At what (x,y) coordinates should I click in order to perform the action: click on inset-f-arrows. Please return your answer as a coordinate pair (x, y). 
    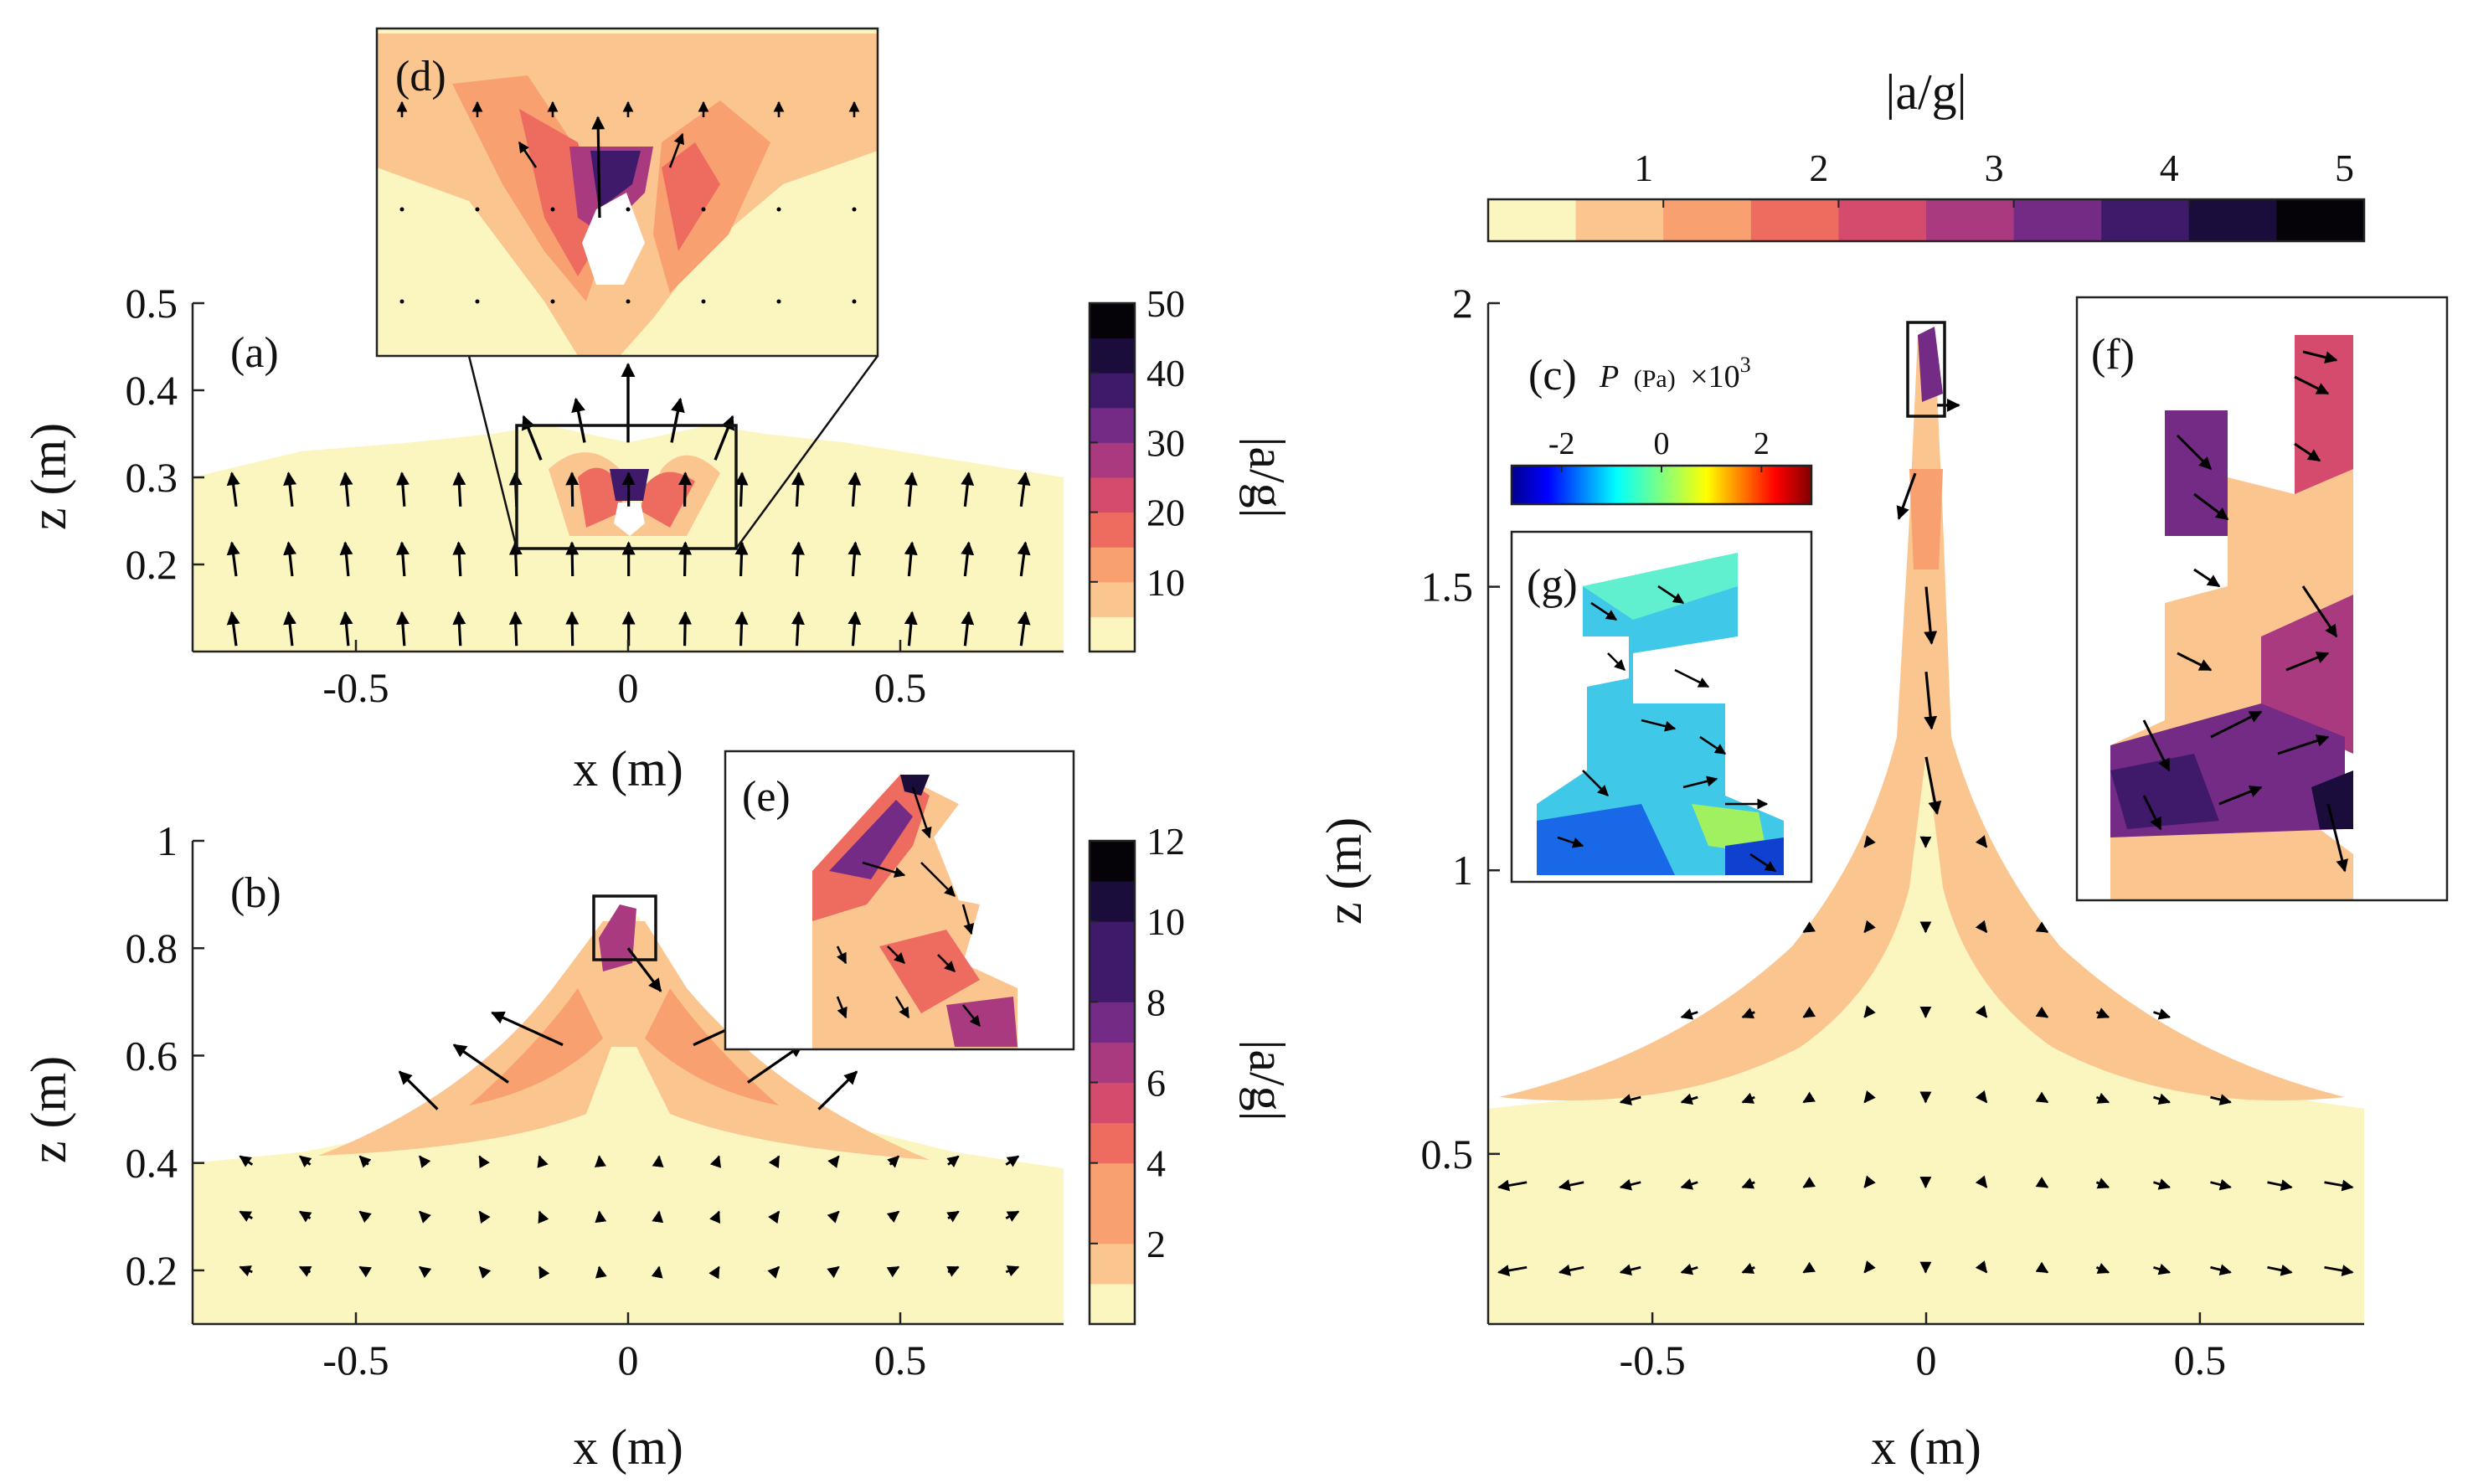
    Looking at the image, I should click on (2245, 611).